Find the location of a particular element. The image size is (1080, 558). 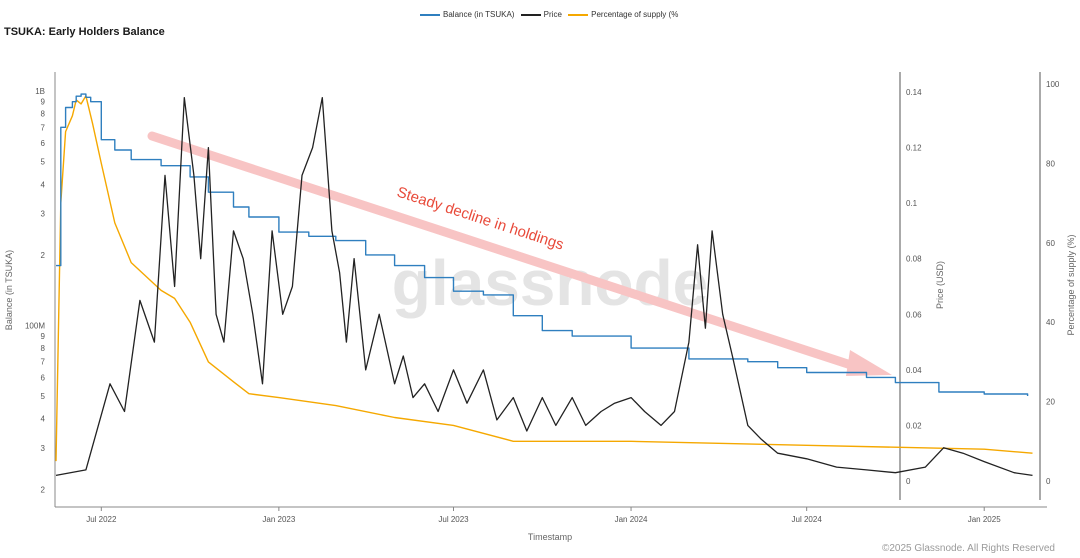

y-percentage-tick-label: 20 is located at coordinates (1050, 402).